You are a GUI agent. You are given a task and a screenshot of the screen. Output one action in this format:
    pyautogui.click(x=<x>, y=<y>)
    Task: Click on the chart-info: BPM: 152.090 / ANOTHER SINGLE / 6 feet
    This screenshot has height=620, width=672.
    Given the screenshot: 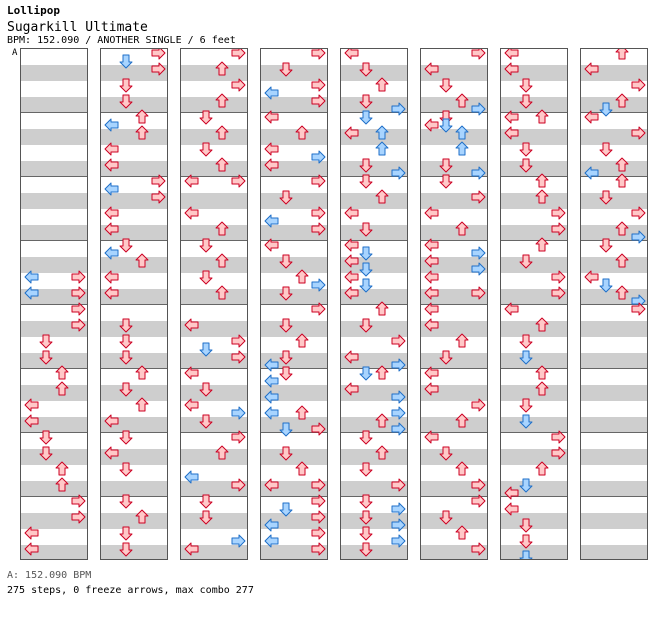 What is the action you would take?
    pyautogui.click(x=121, y=40)
    